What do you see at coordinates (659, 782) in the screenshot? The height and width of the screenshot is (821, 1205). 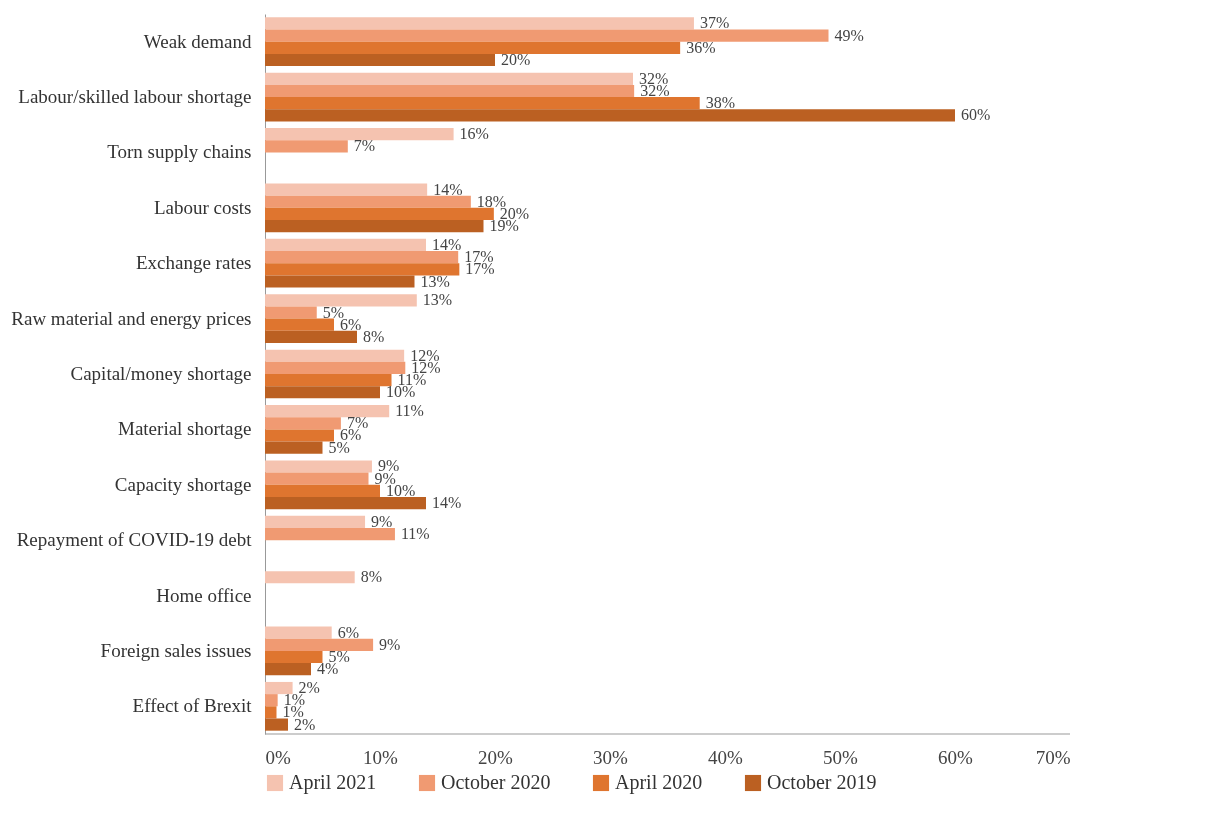 I see `legend-label: April 2020` at bounding box center [659, 782].